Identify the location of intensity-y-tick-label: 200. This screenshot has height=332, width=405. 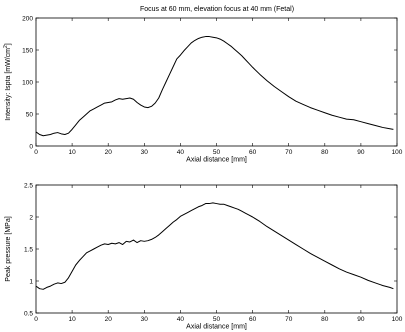
(27, 18).